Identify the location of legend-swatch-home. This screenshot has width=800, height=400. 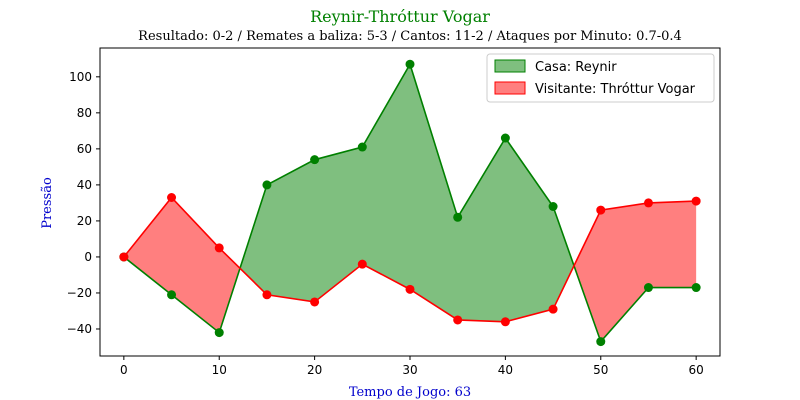
(510, 66).